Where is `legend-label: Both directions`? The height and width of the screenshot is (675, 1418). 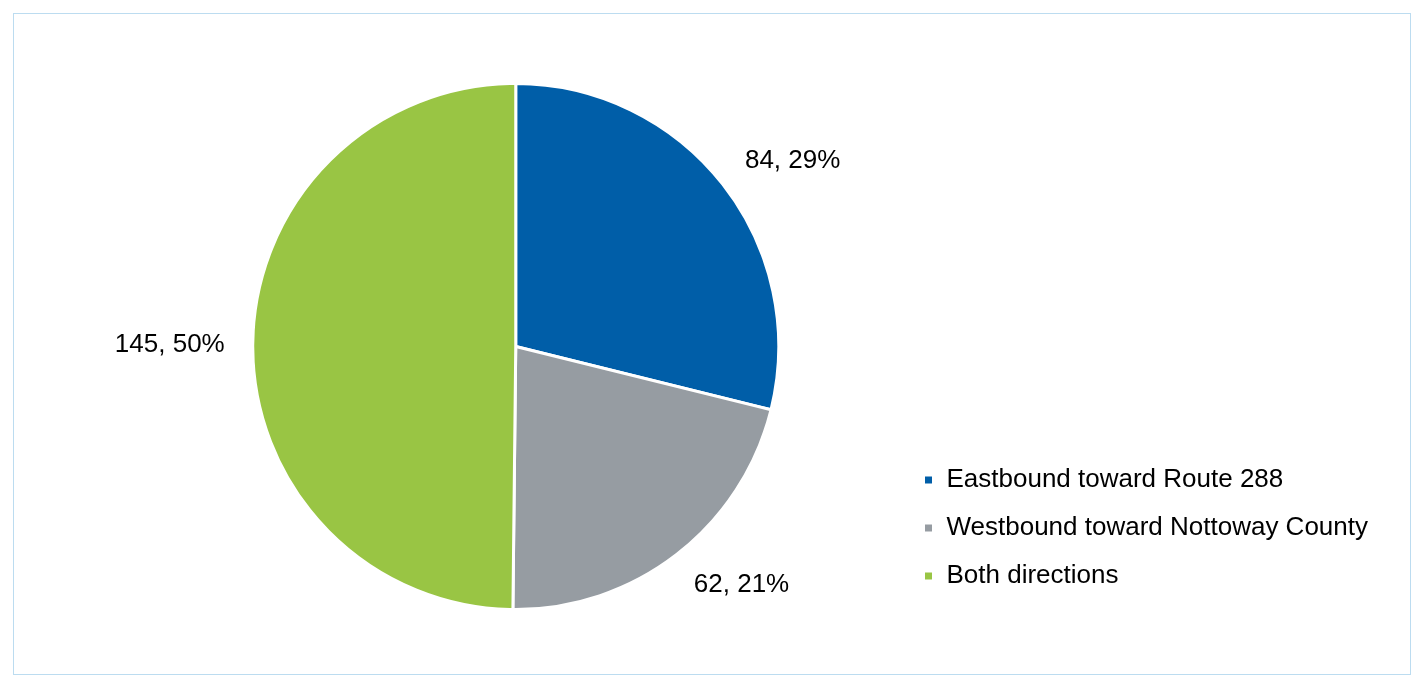
legend-label: Both directions is located at coordinates (1032, 574).